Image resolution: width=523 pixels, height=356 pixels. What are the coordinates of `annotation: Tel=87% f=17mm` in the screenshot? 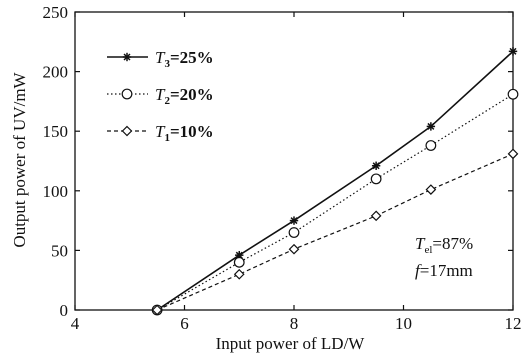 It's located at (444, 257).